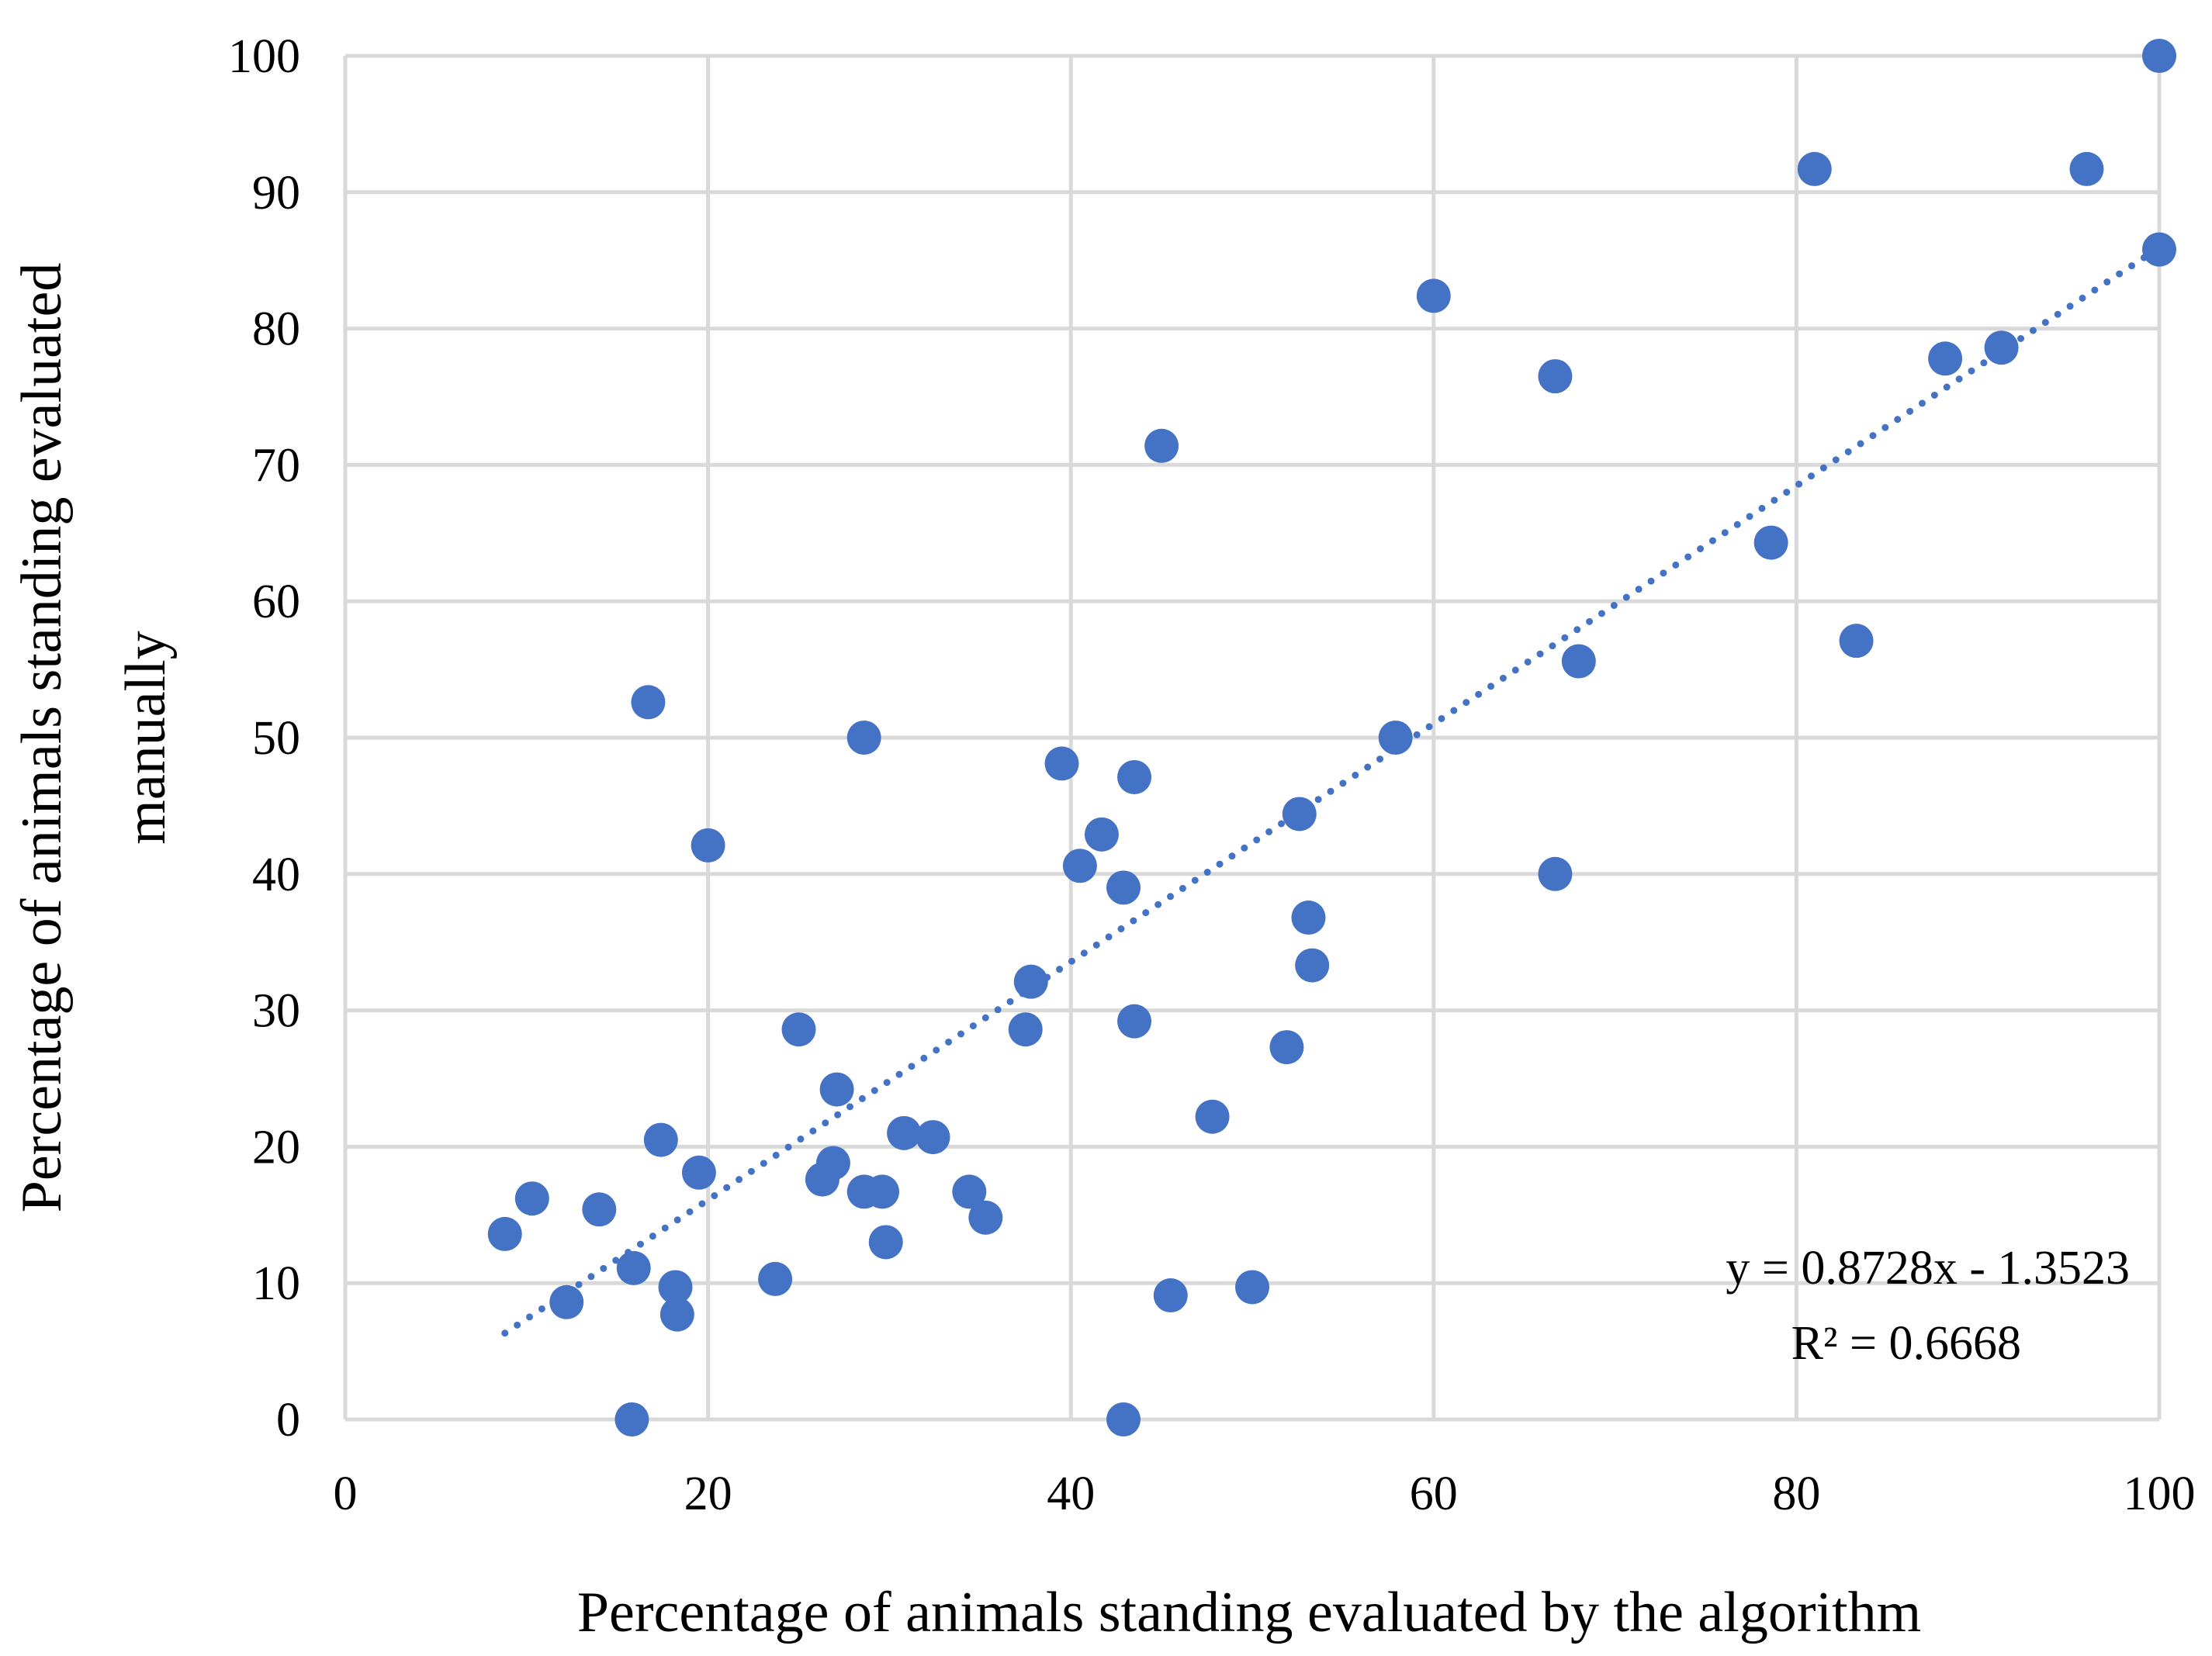  I want to click on y-tick-label: 10, so click(276, 1283).